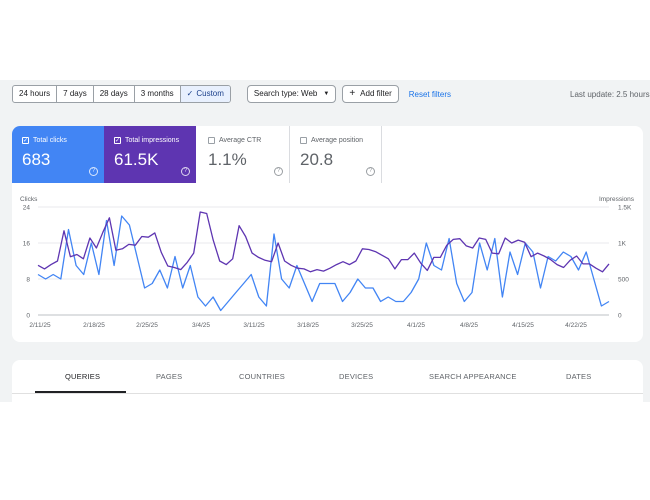 The image size is (650, 500). What do you see at coordinates (285, 93) in the screenshot?
I see `search-type-label: Search type: Web` at bounding box center [285, 93].